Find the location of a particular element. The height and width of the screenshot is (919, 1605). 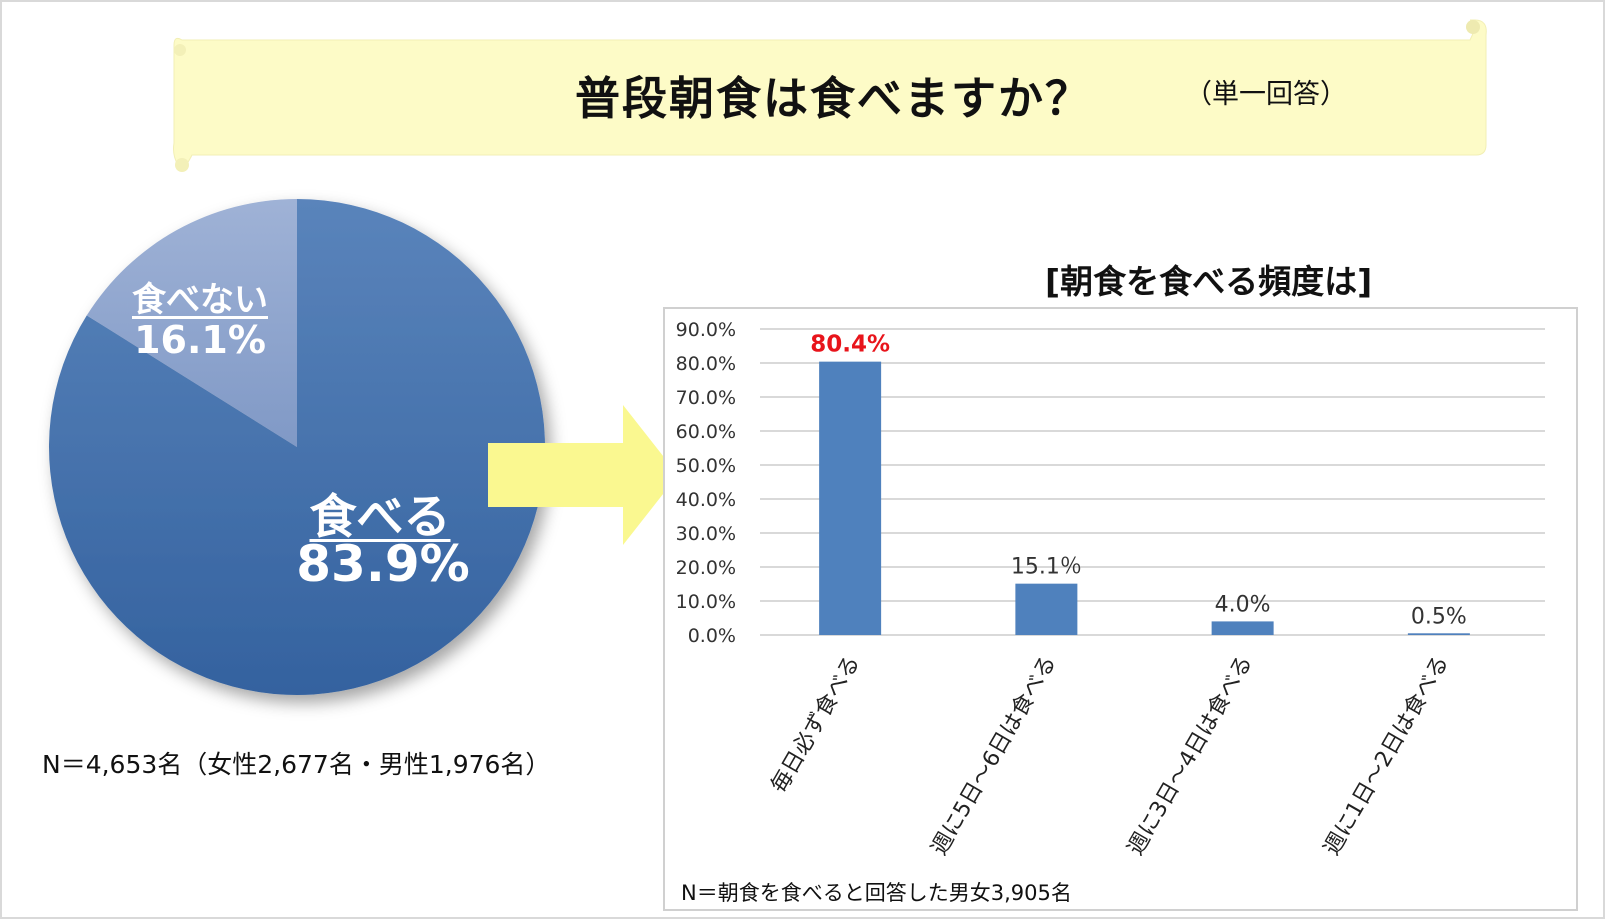

bar-value-label: 4.0% is located at coordinates (1243, 604).